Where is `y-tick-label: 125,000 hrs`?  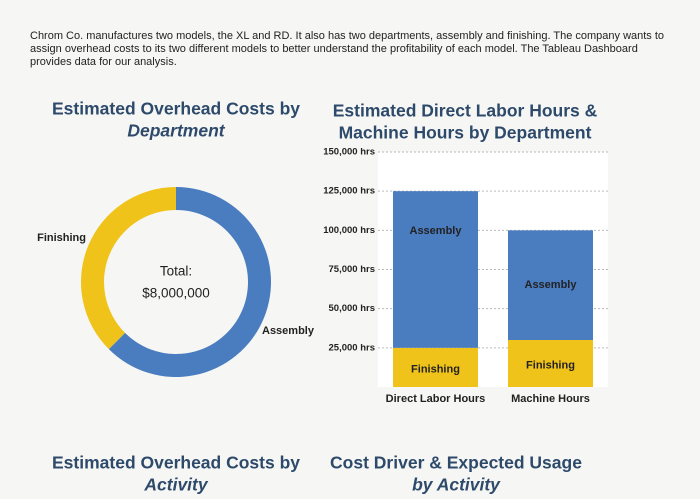 y-tick-label: 125,000 hrs is located at coordinates (349, 191).